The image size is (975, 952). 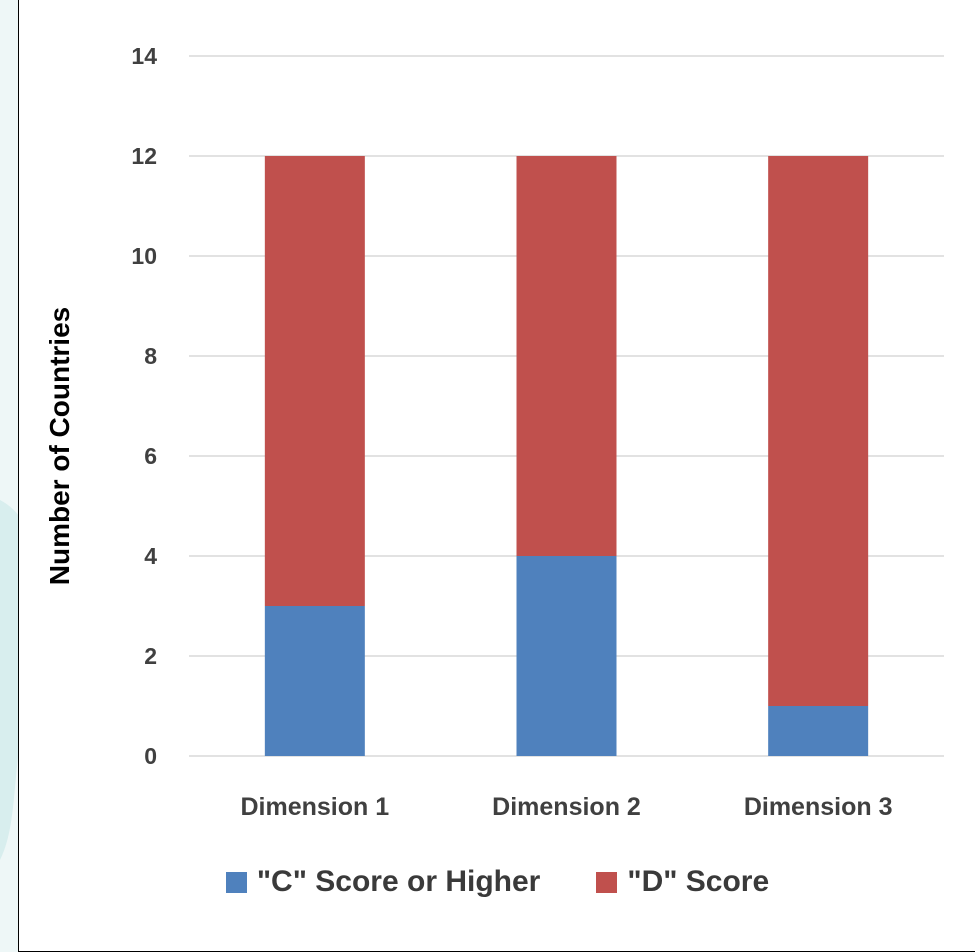 What do you see at coordinates (236, 882) in the screenshot?
I see `legend-swatch-c-score` at bounding box center [236, 882].